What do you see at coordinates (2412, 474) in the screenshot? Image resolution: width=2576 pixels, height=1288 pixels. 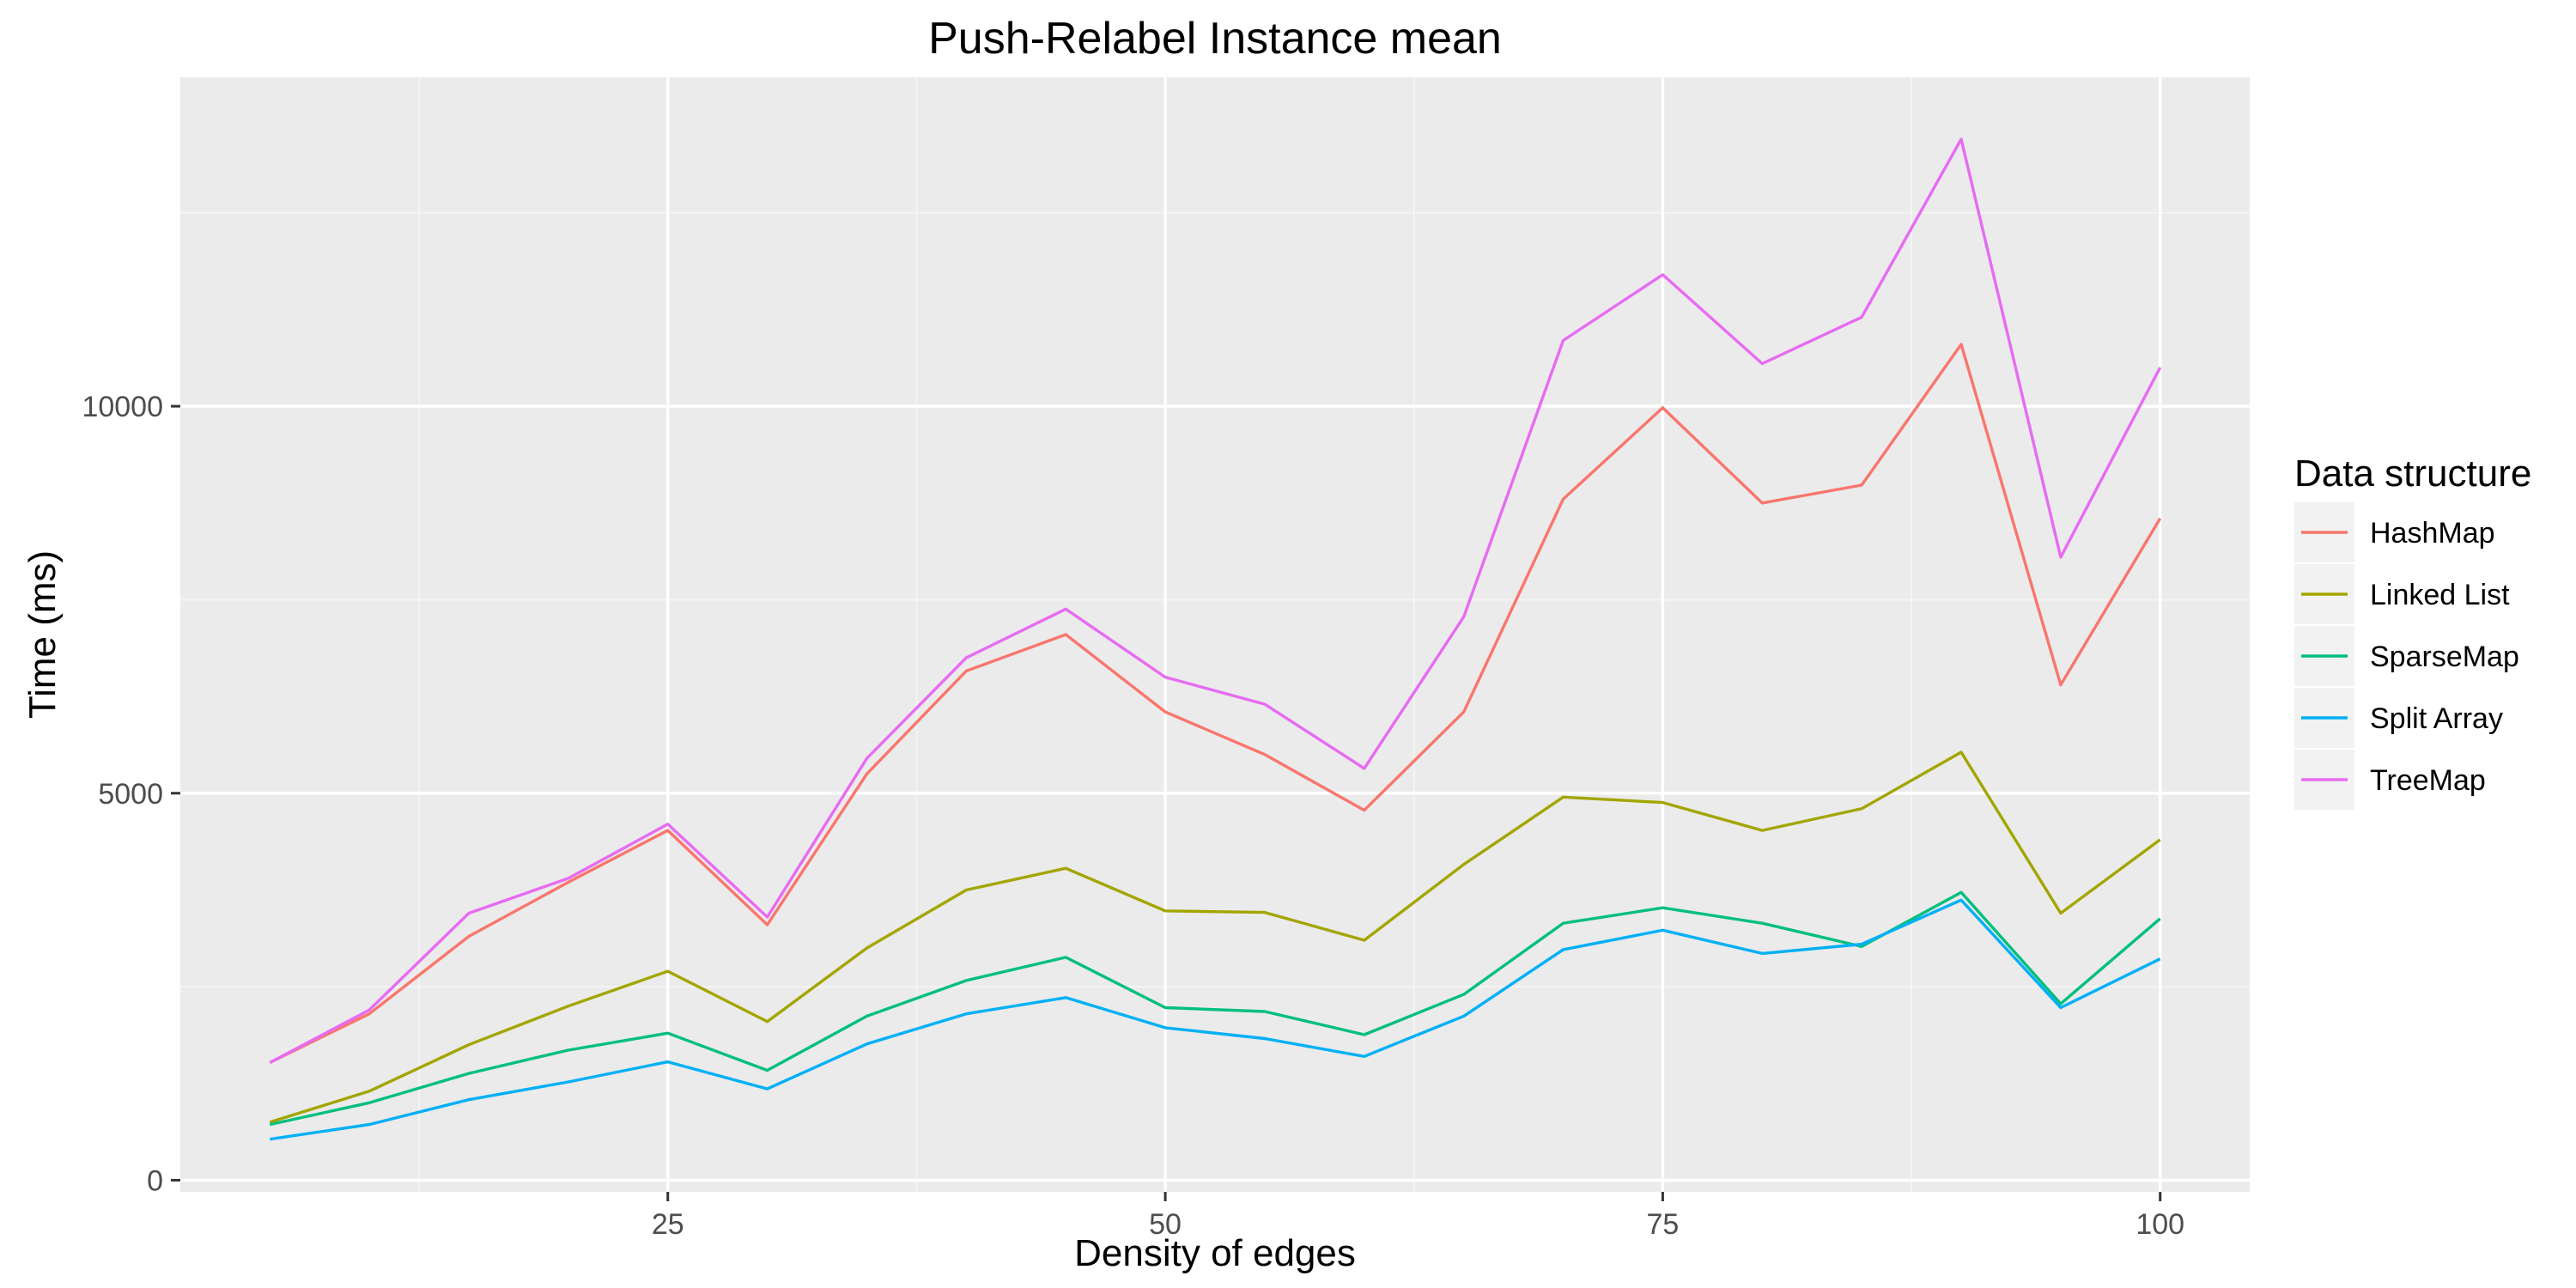 I see `legend-title: Data structure` at bounding box center [2412, 474].